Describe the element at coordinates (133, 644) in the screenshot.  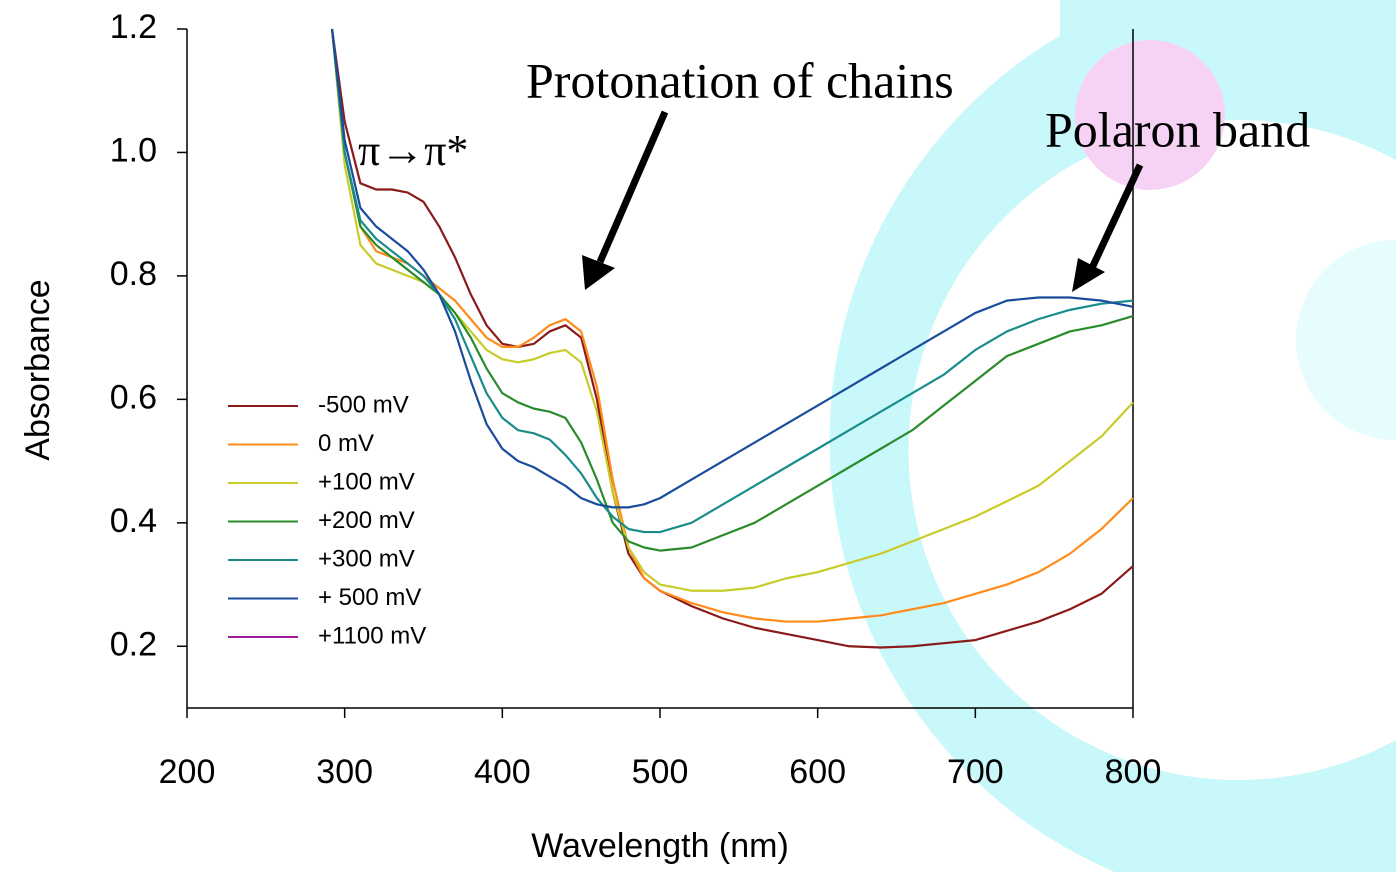
I see `y-tick-label: 0.2` at that location.